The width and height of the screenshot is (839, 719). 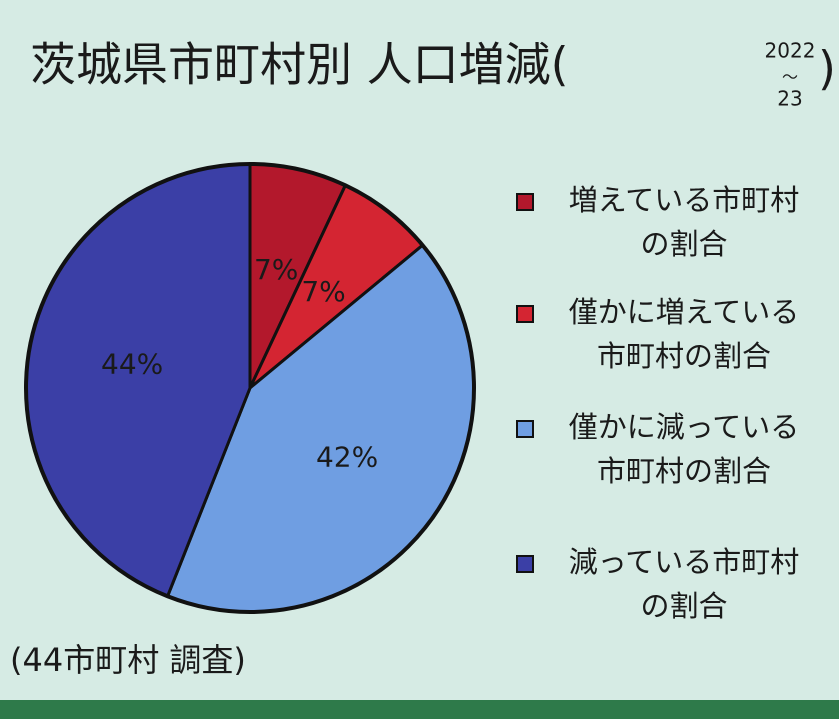 I want to click on legend-label: 増えている市町村 の割合, so click(x=684, y=222).